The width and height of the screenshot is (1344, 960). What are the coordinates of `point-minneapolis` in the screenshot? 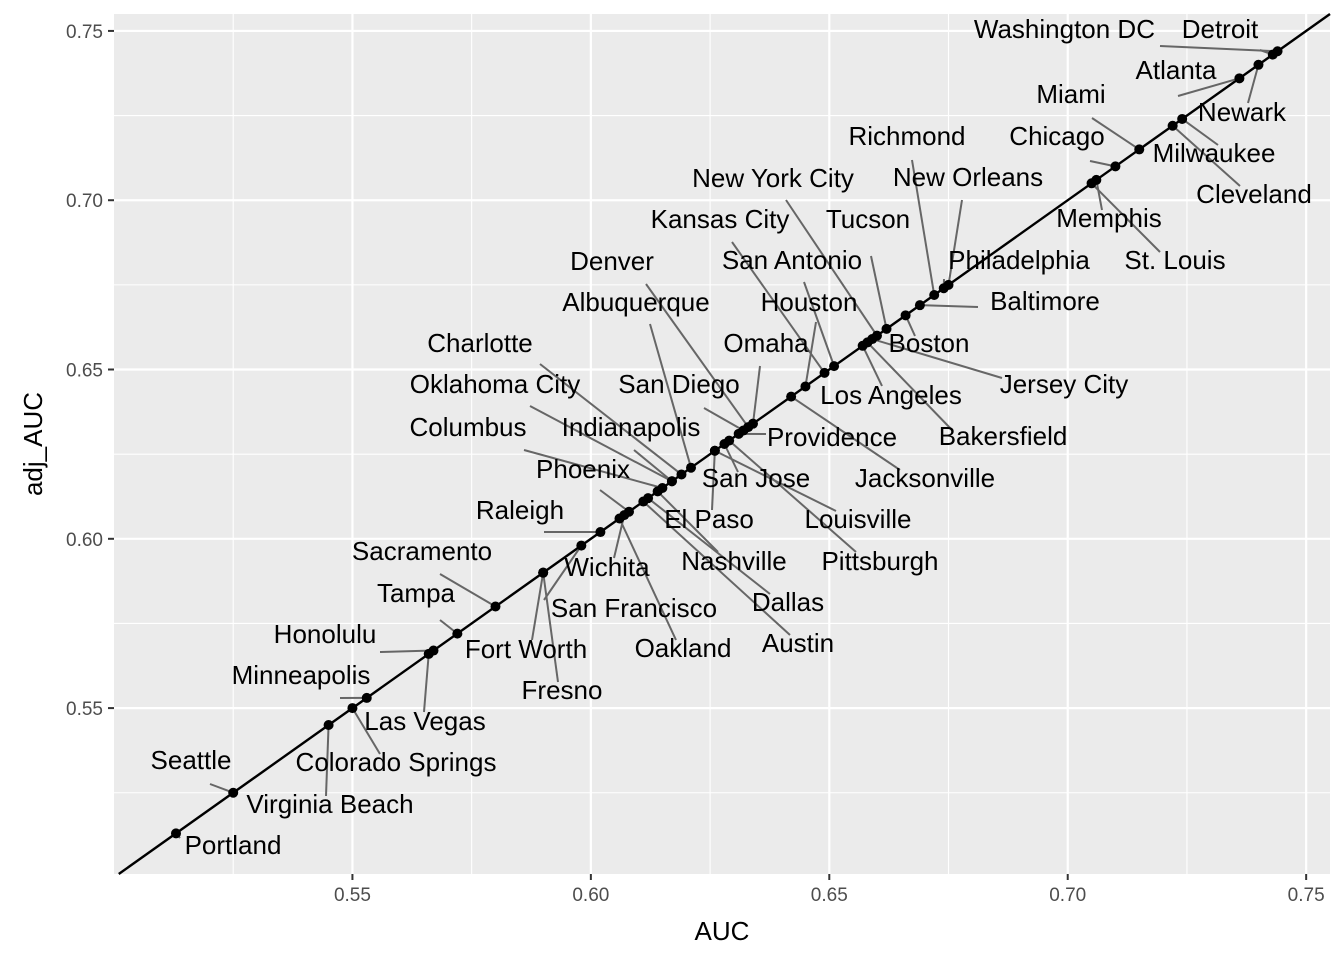 It's located at (366, 697).